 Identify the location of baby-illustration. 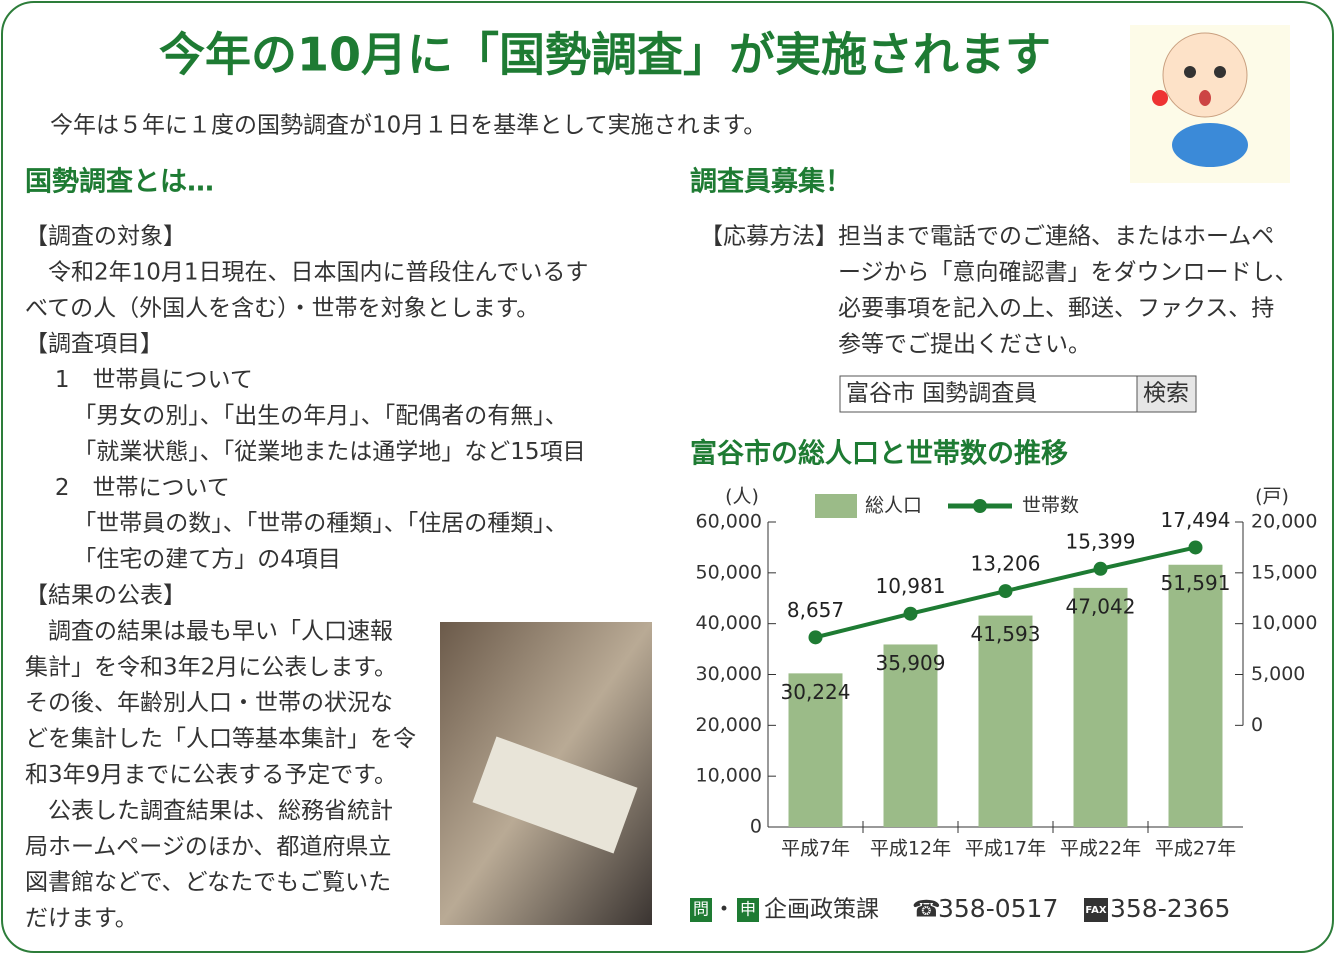
(1210, 104).